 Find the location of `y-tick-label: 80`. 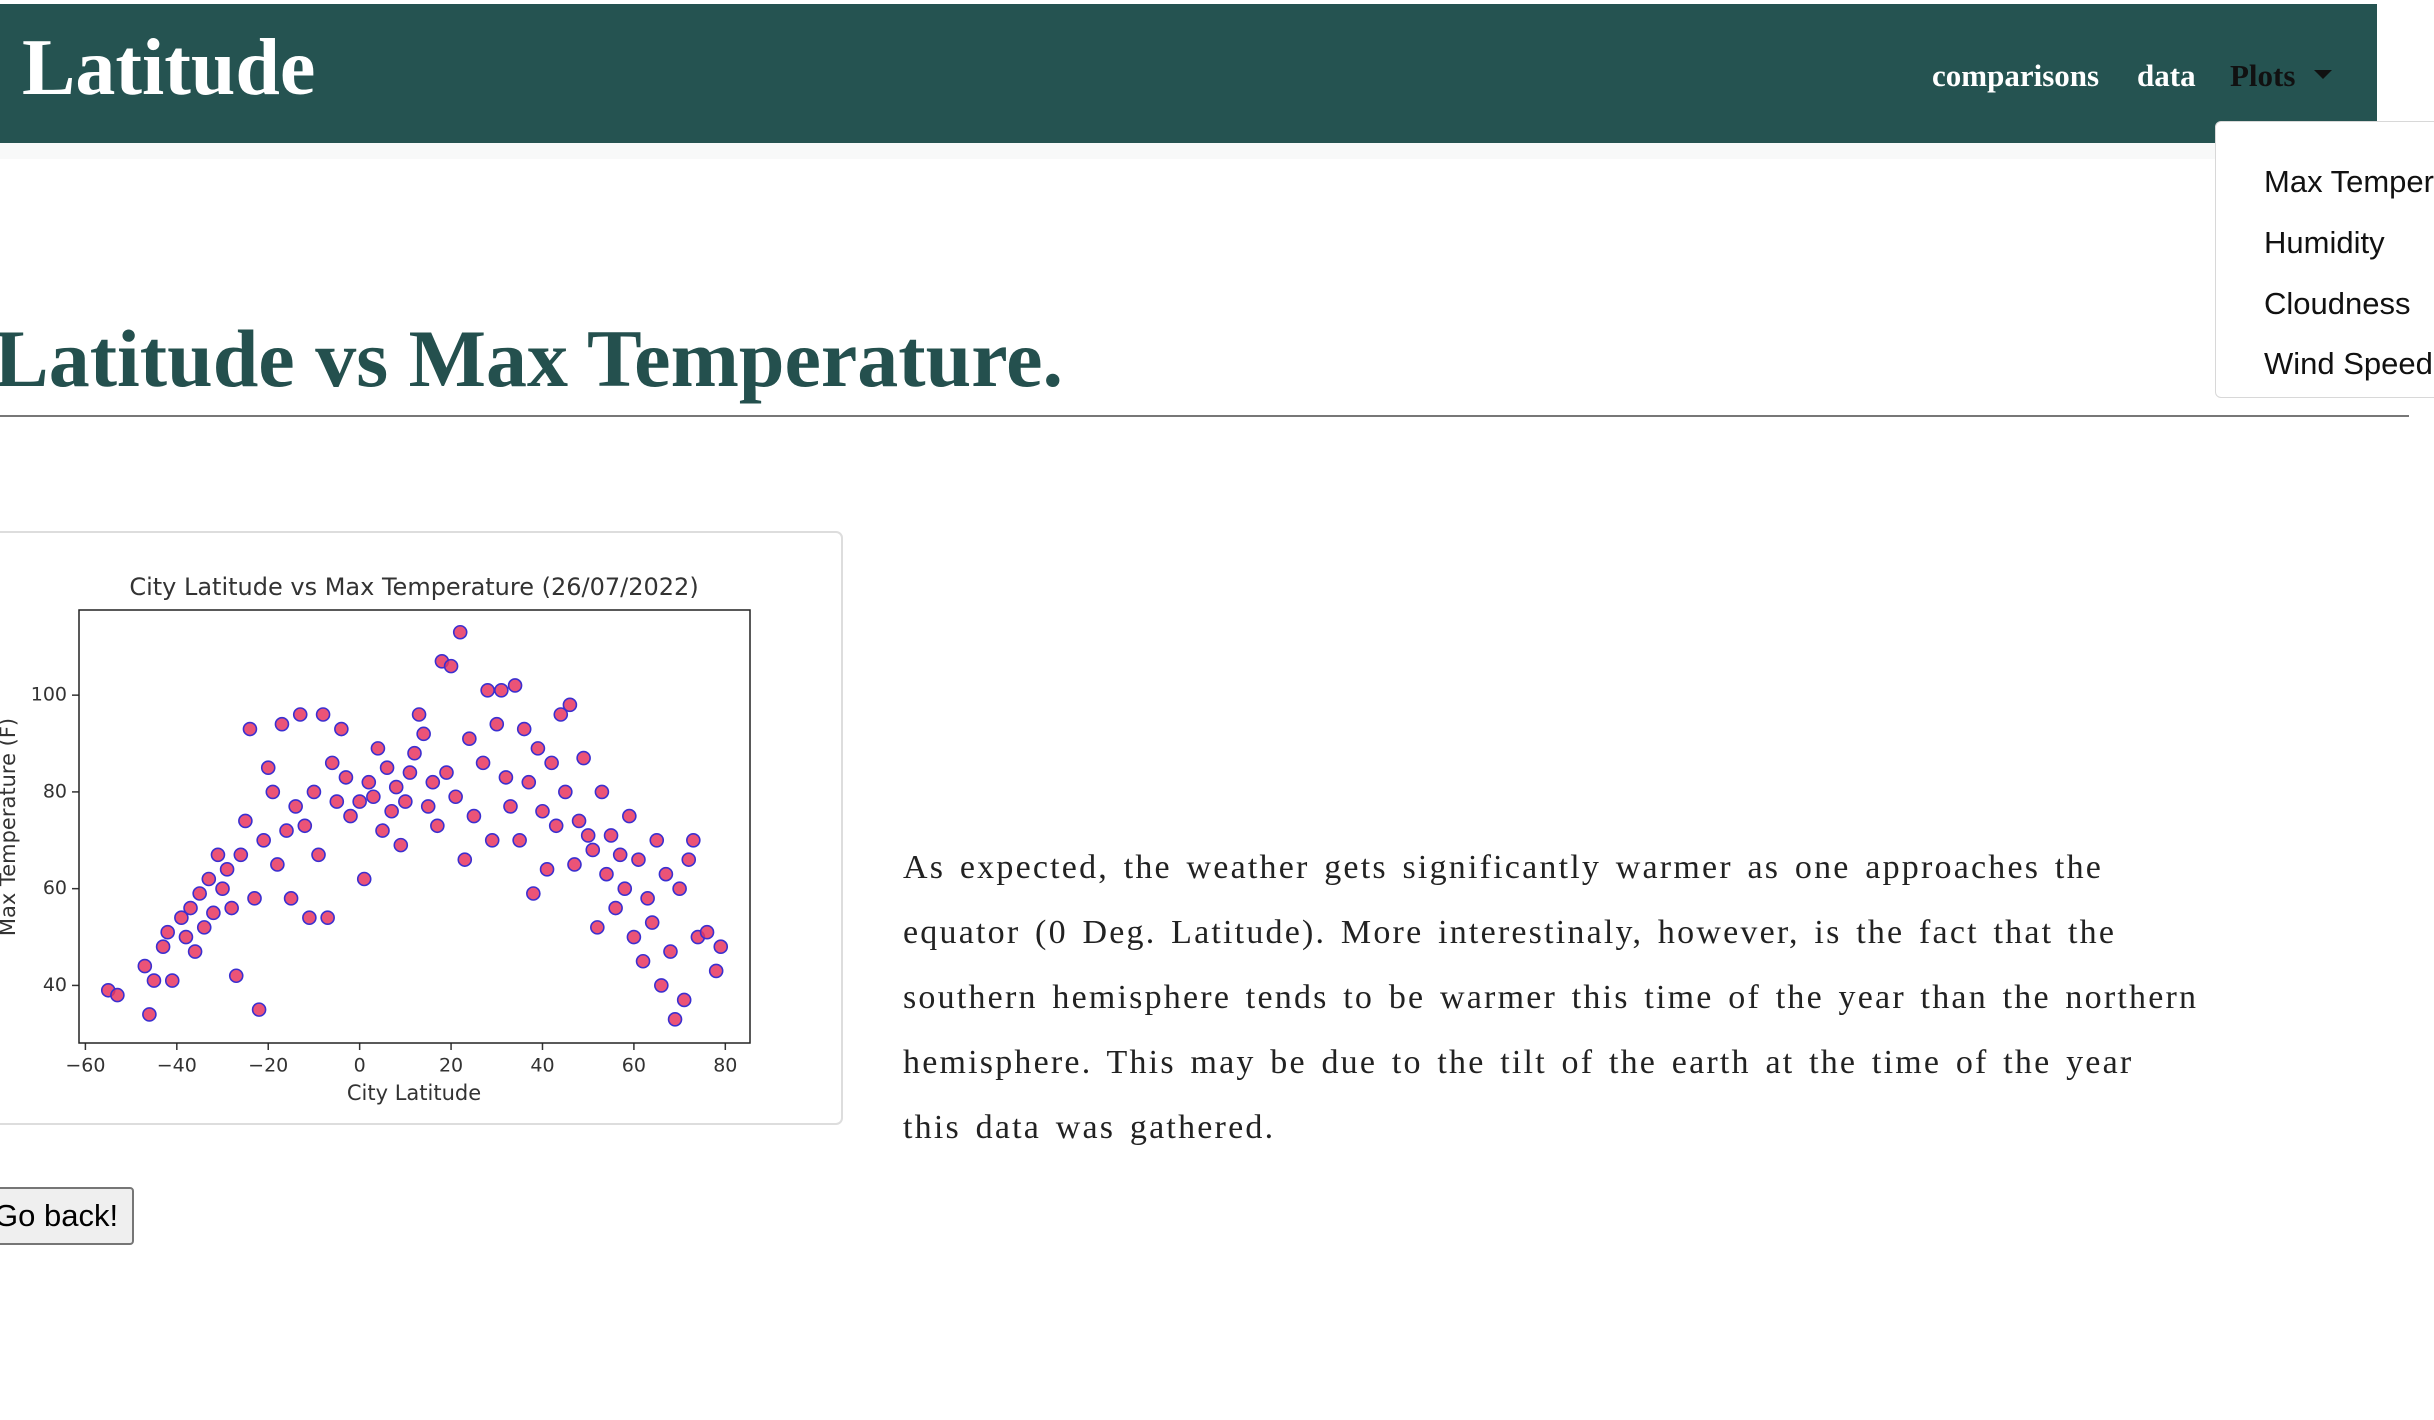

y-tick-label: 80 is located at coordinates (55, 791).